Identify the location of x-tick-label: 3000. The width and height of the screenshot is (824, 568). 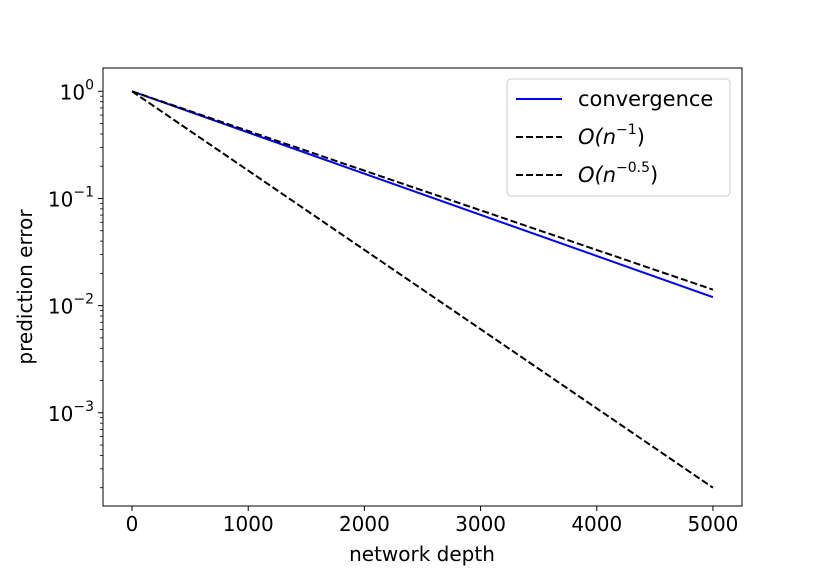
(480, 524).